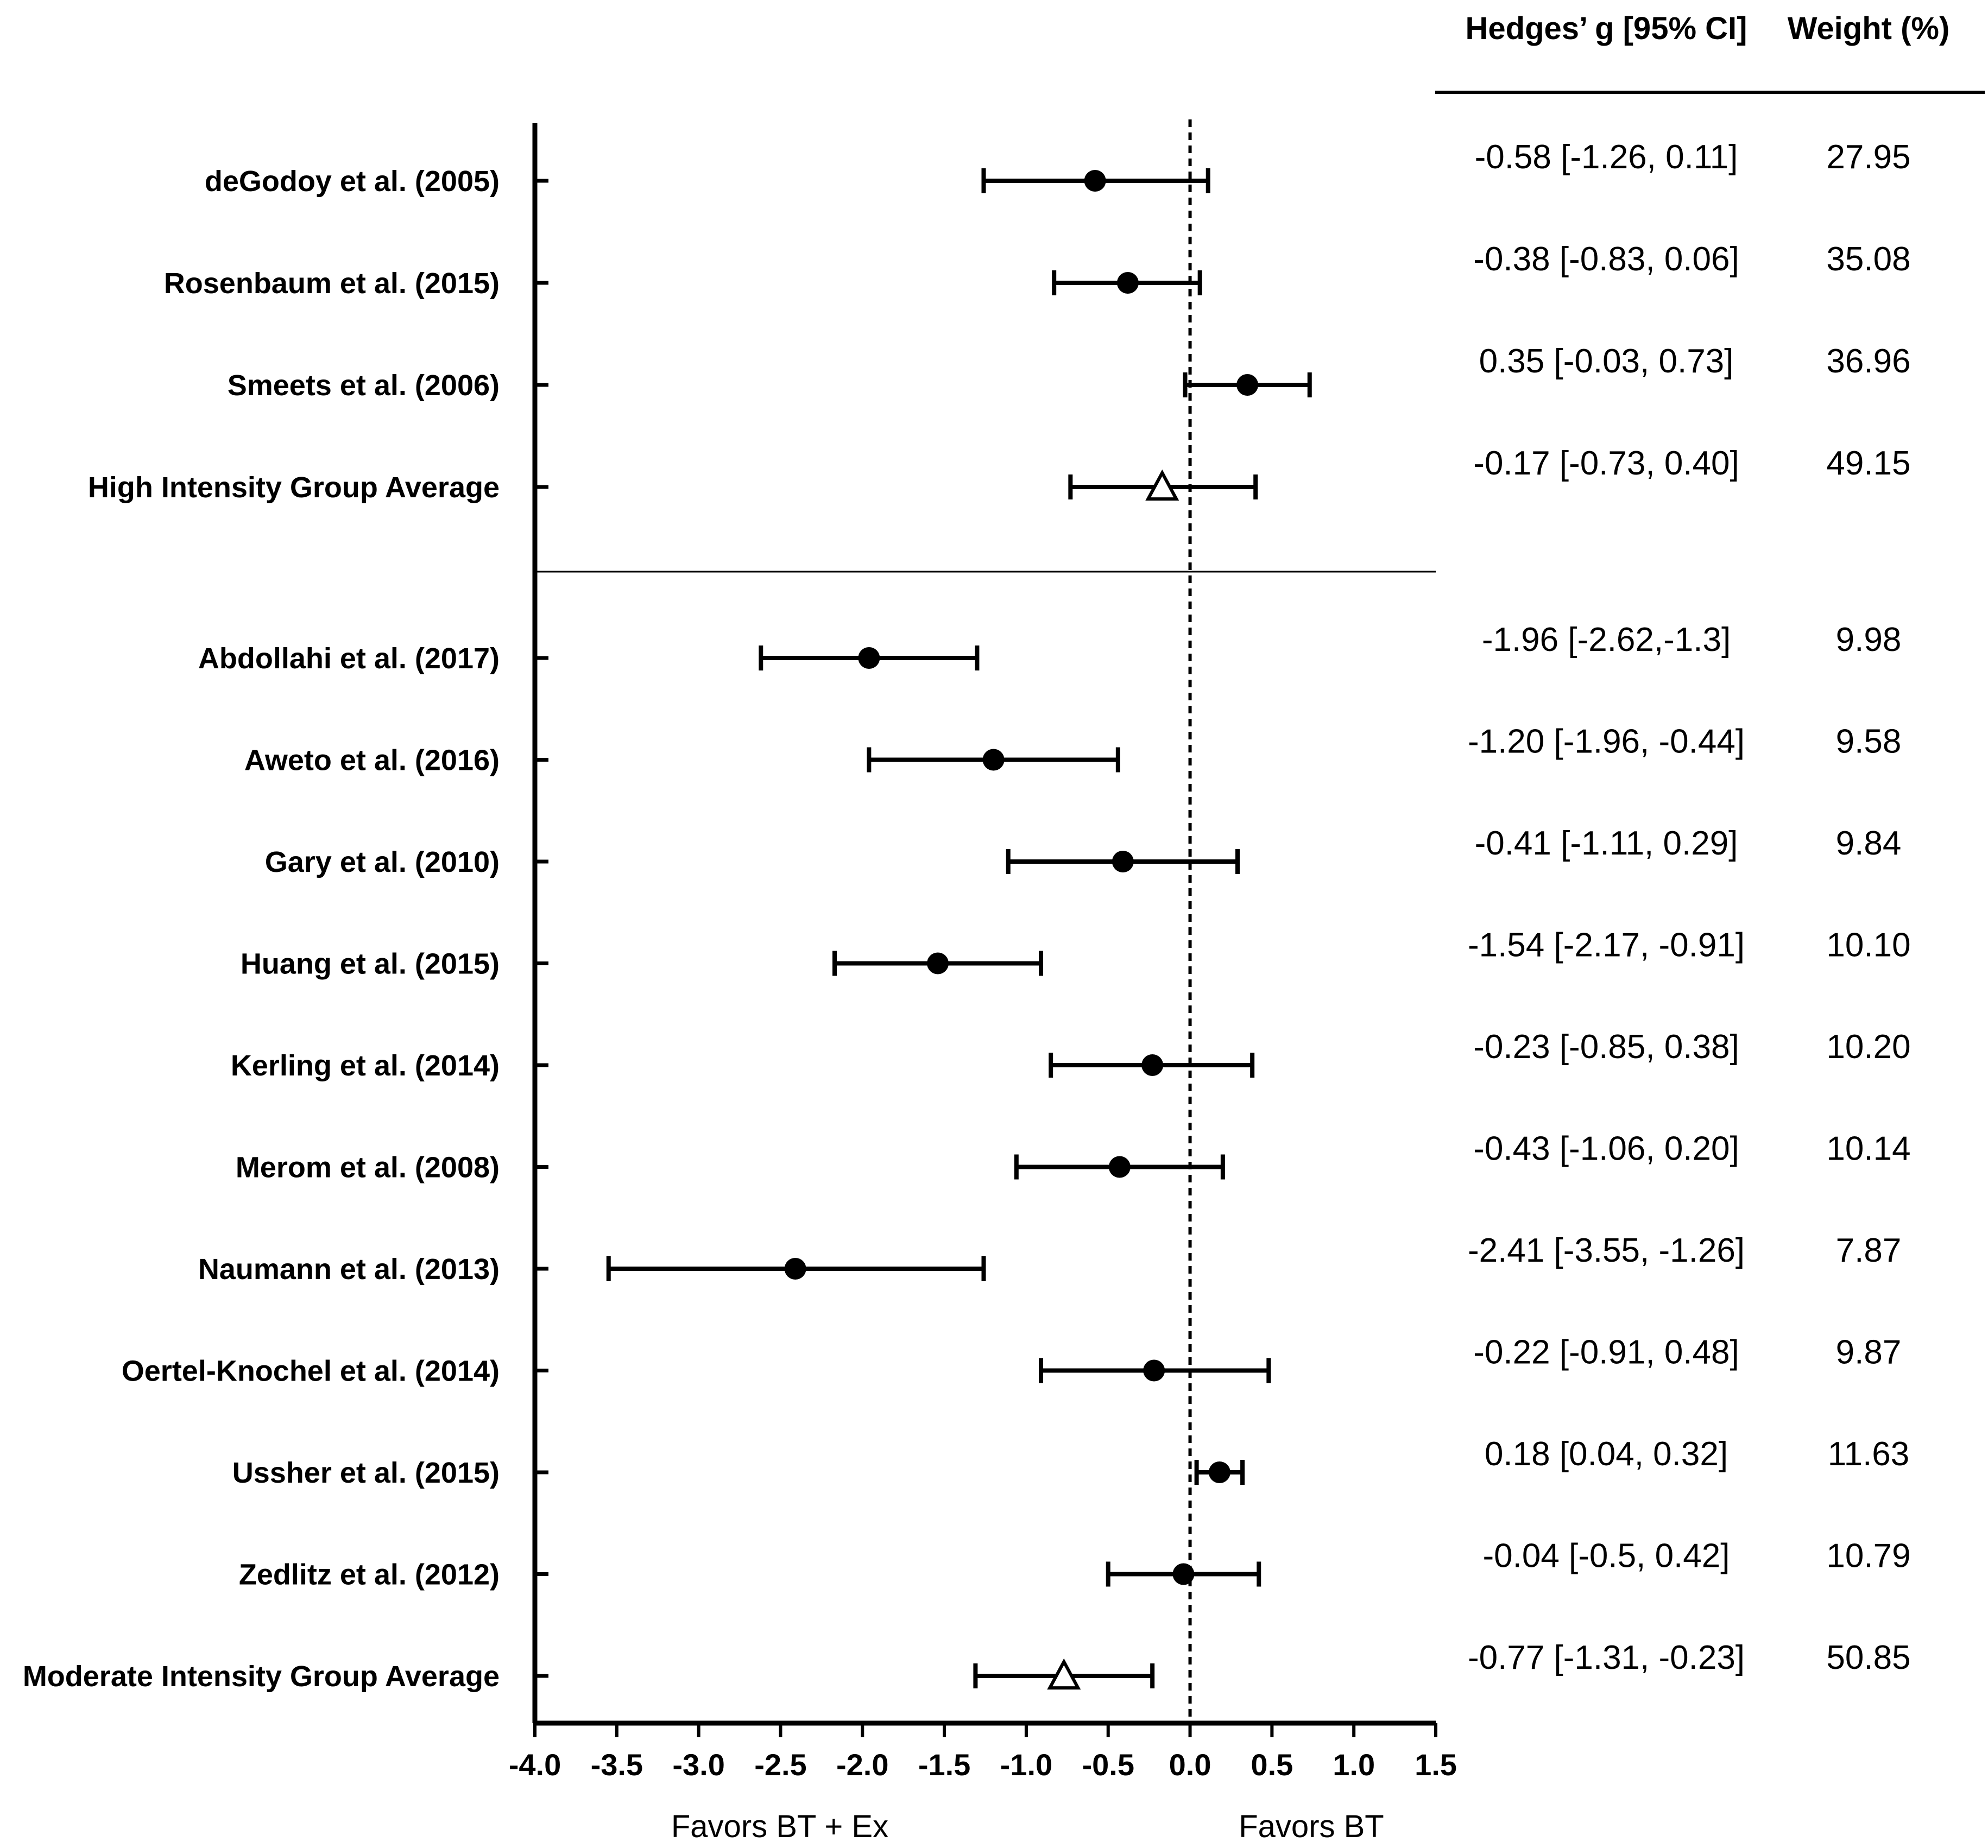 The width and height of the screenshot is (1988, 1848). I want to click on effect-ci-text: -0.38 [-0.83, 0.06], so click(1606, 260).